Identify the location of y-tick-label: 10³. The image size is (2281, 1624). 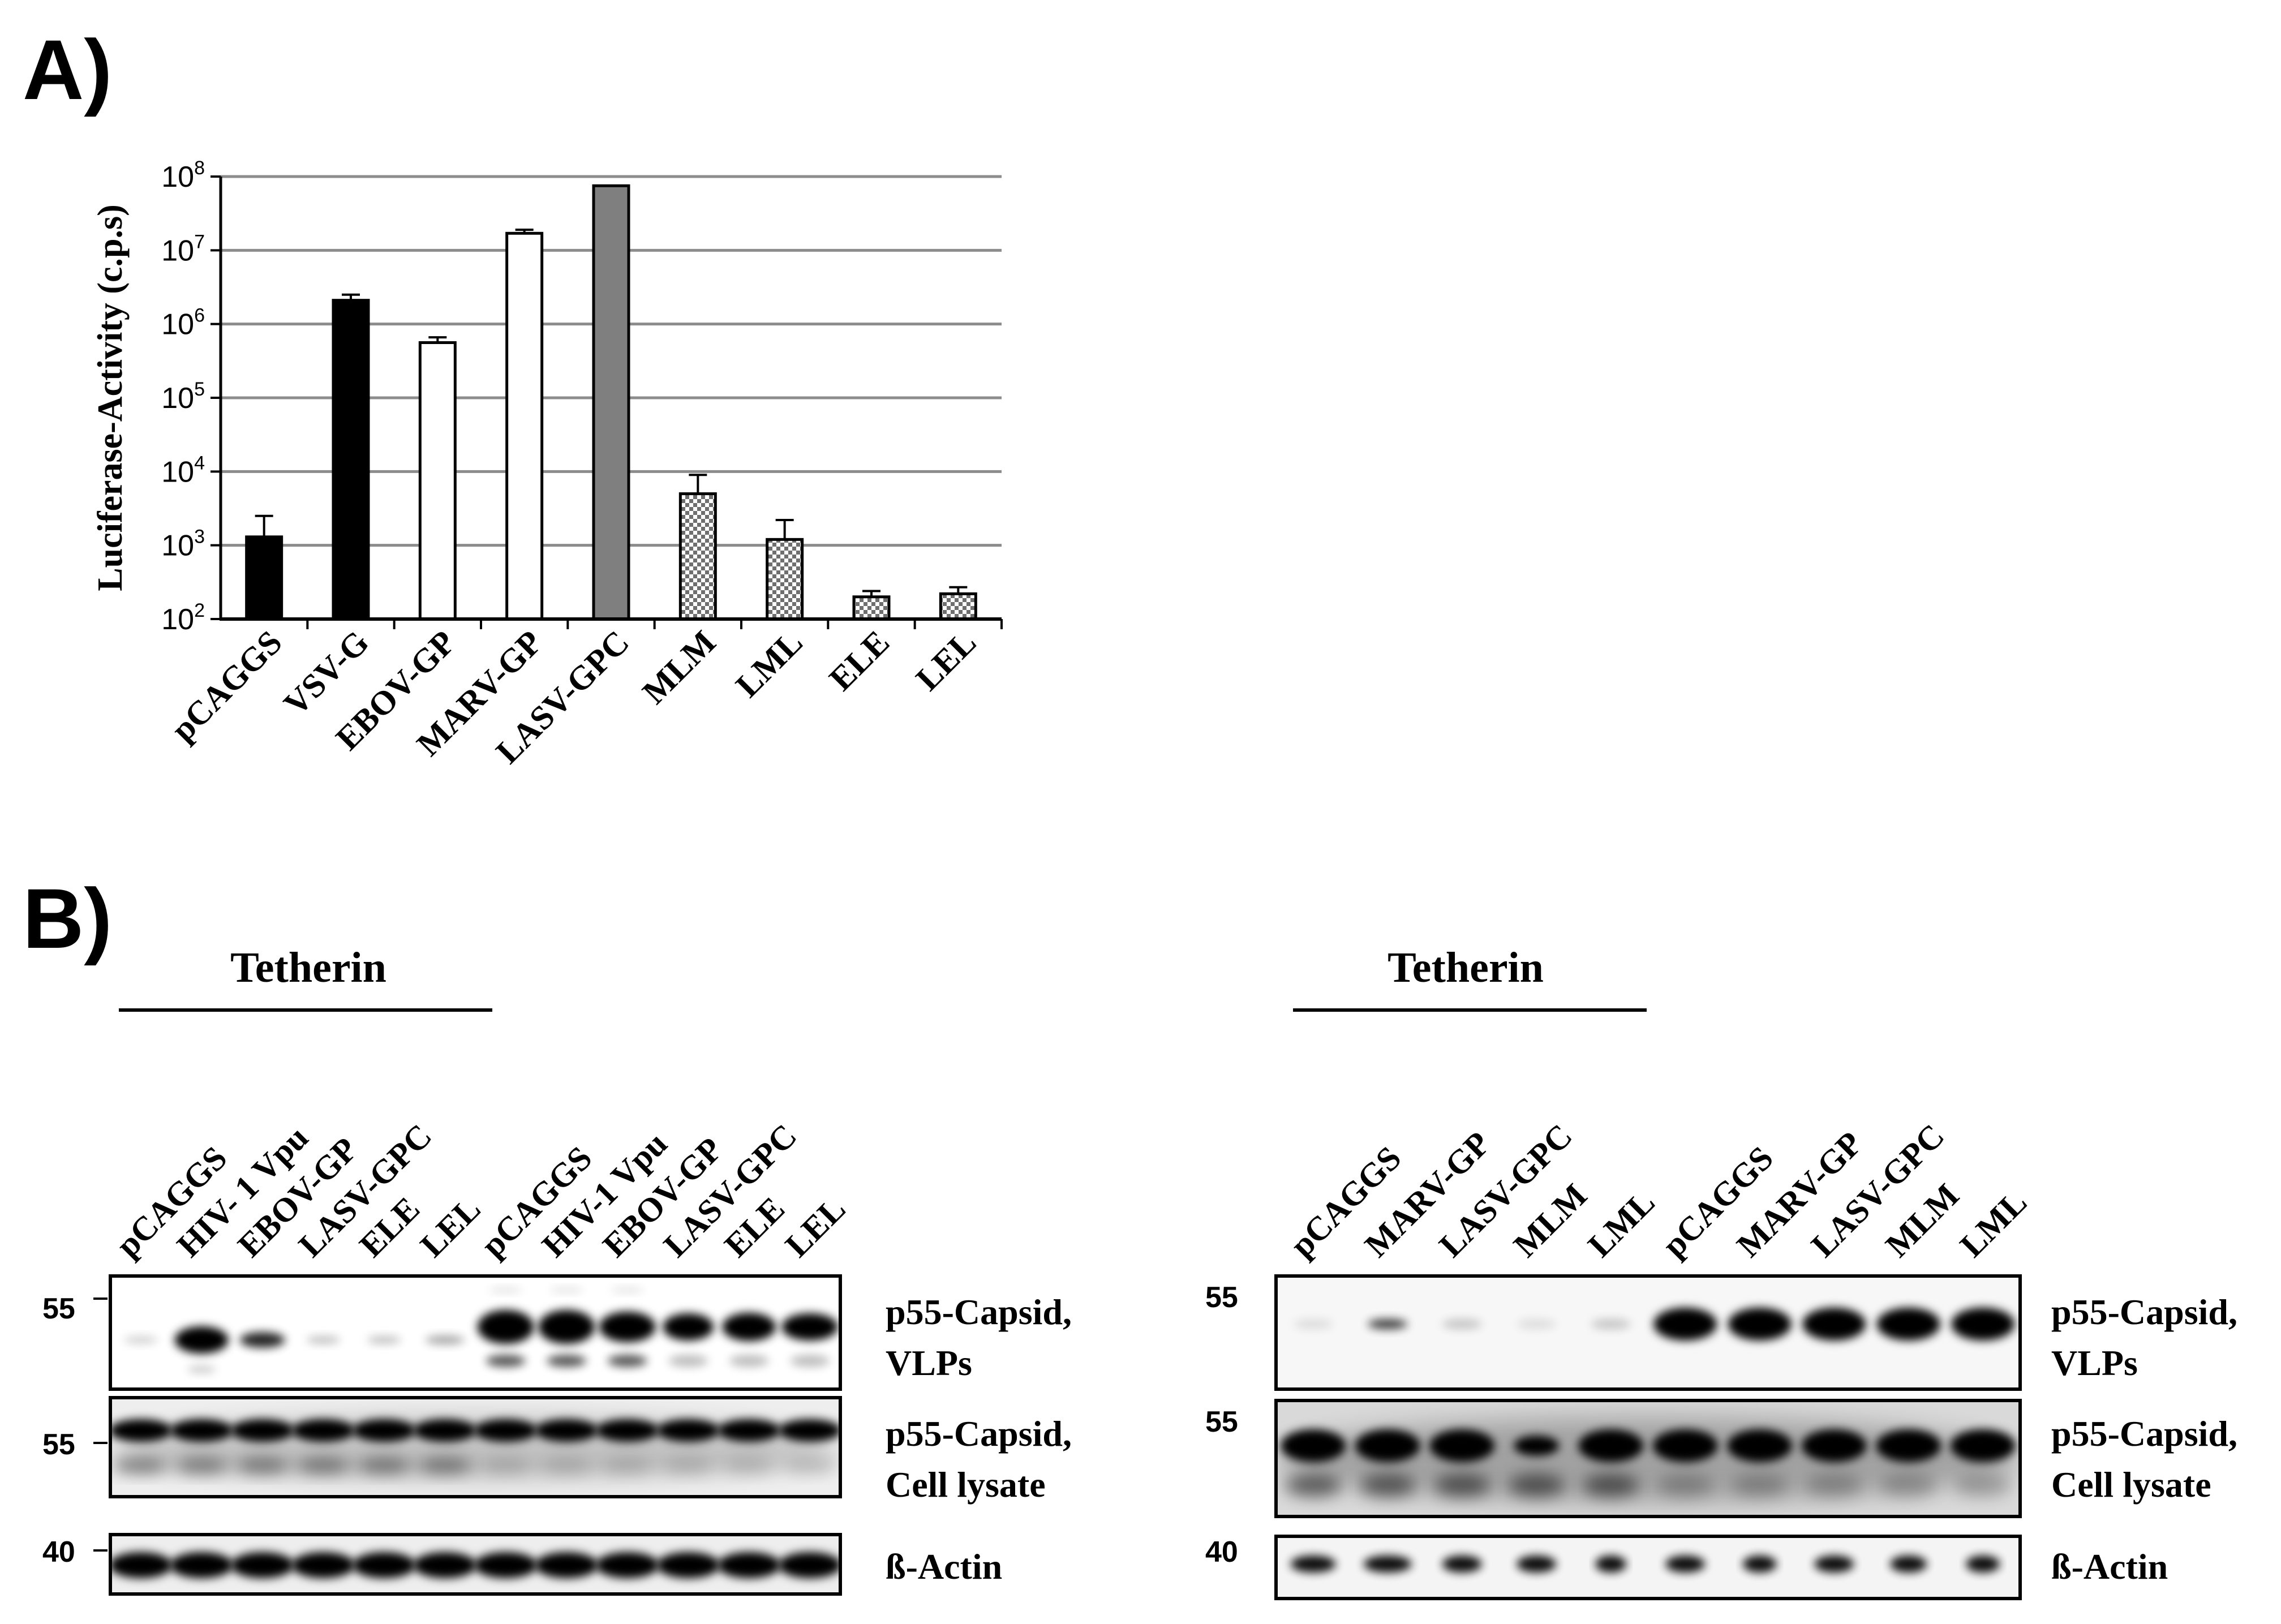
(183, 544).